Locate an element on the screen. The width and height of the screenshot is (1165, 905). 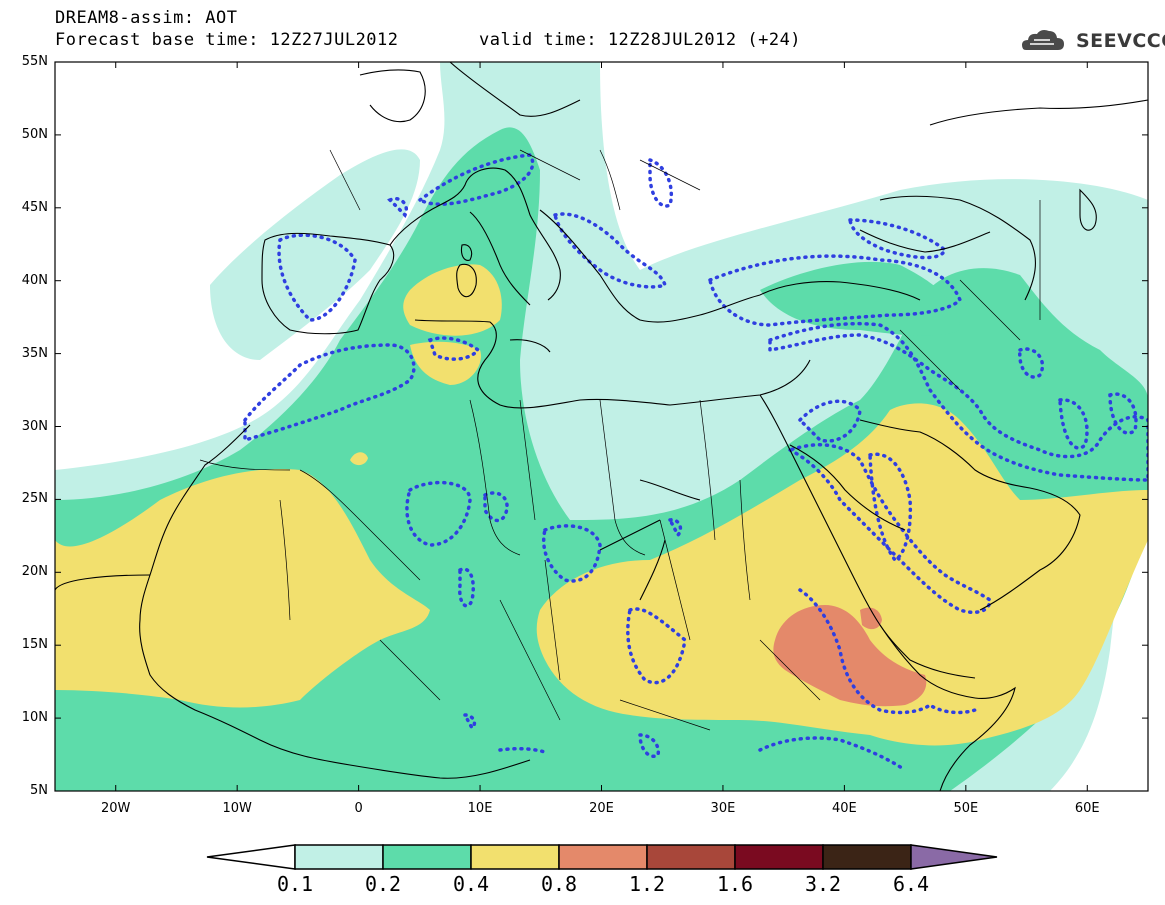
lat-label: 45N is located at coordinates (34, 207).